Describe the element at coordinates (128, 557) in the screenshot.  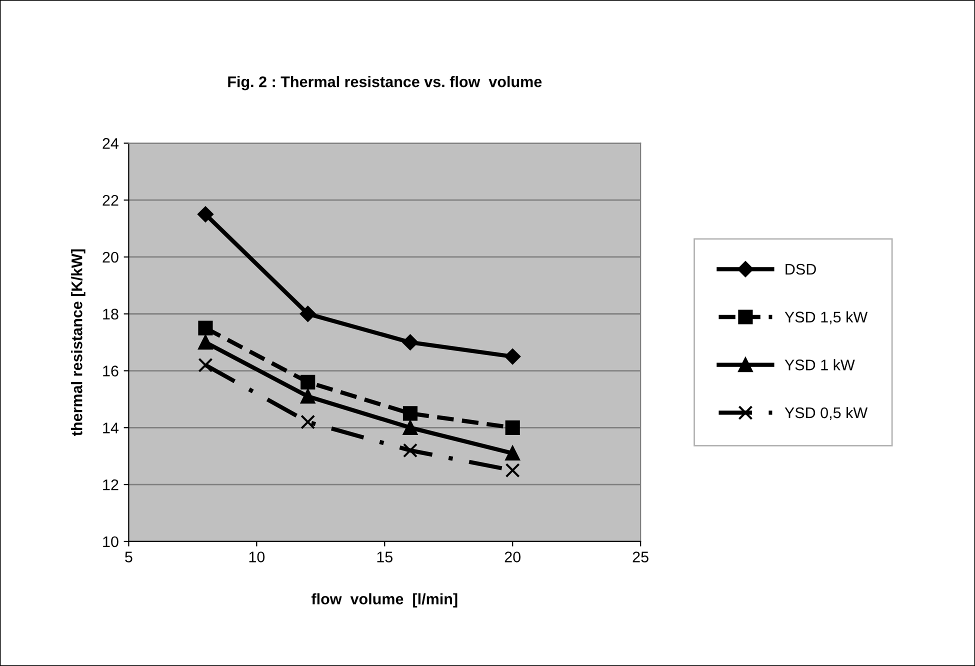
I see `x-tick-label: 5` at that location.